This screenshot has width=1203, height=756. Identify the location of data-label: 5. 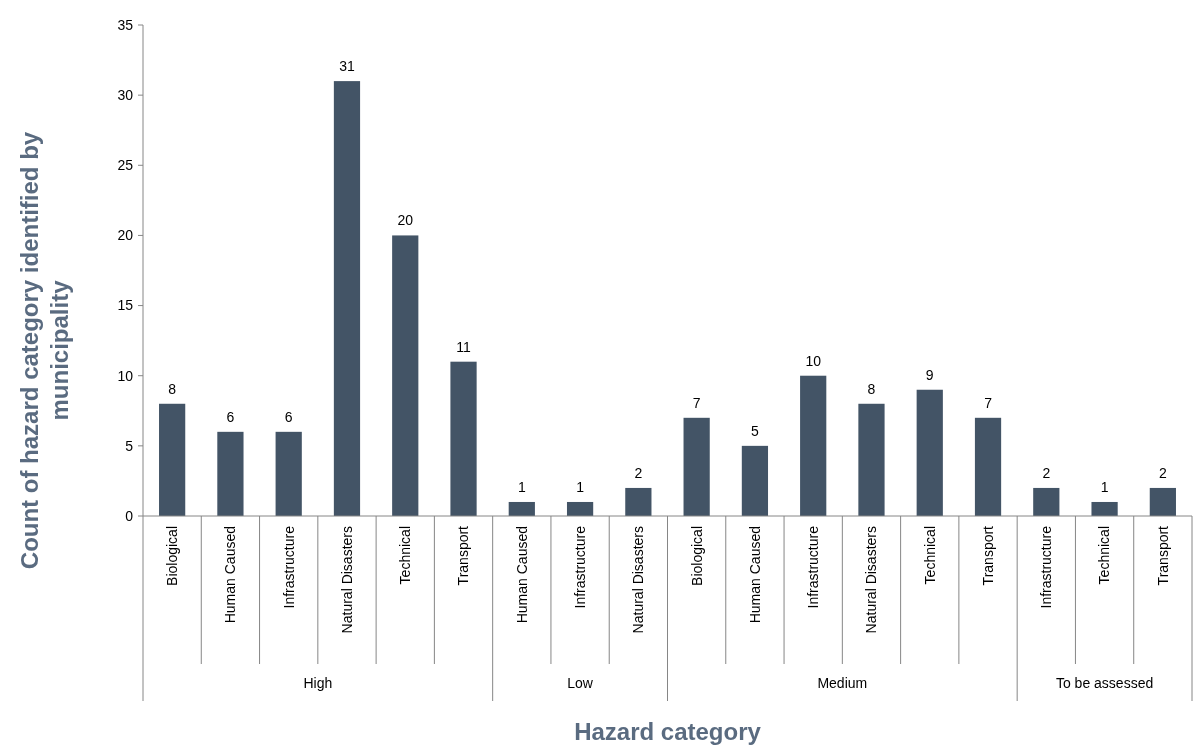
(755, 430).